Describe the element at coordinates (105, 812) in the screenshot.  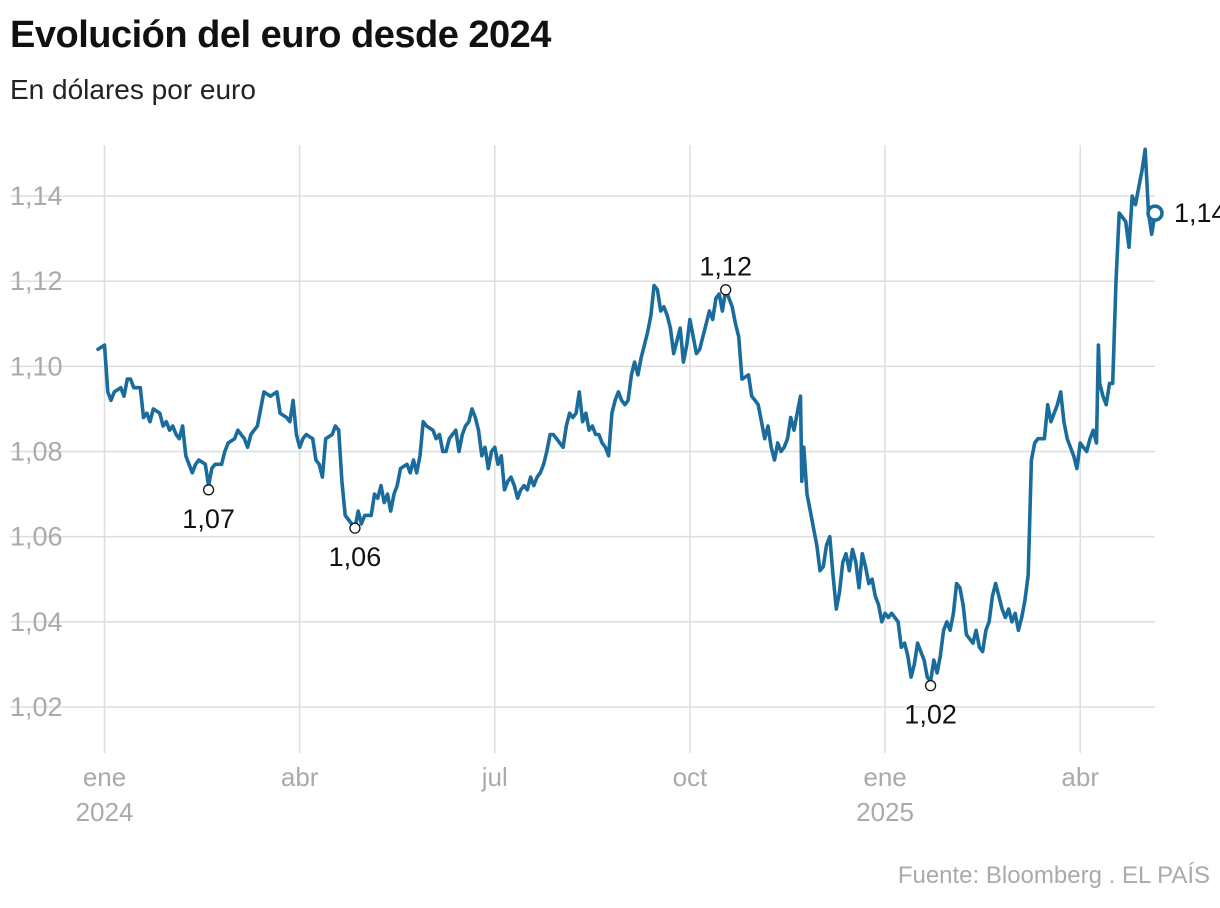
I see `x-tick-year: 2024` at that location.